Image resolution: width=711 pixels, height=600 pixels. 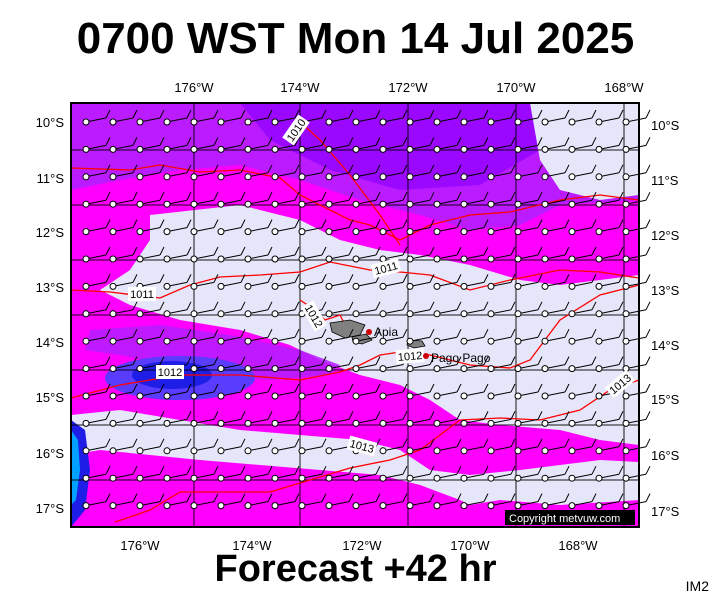 I want to click on place-label-pago-pago: Pago Pago, so click(x=461, y=358).